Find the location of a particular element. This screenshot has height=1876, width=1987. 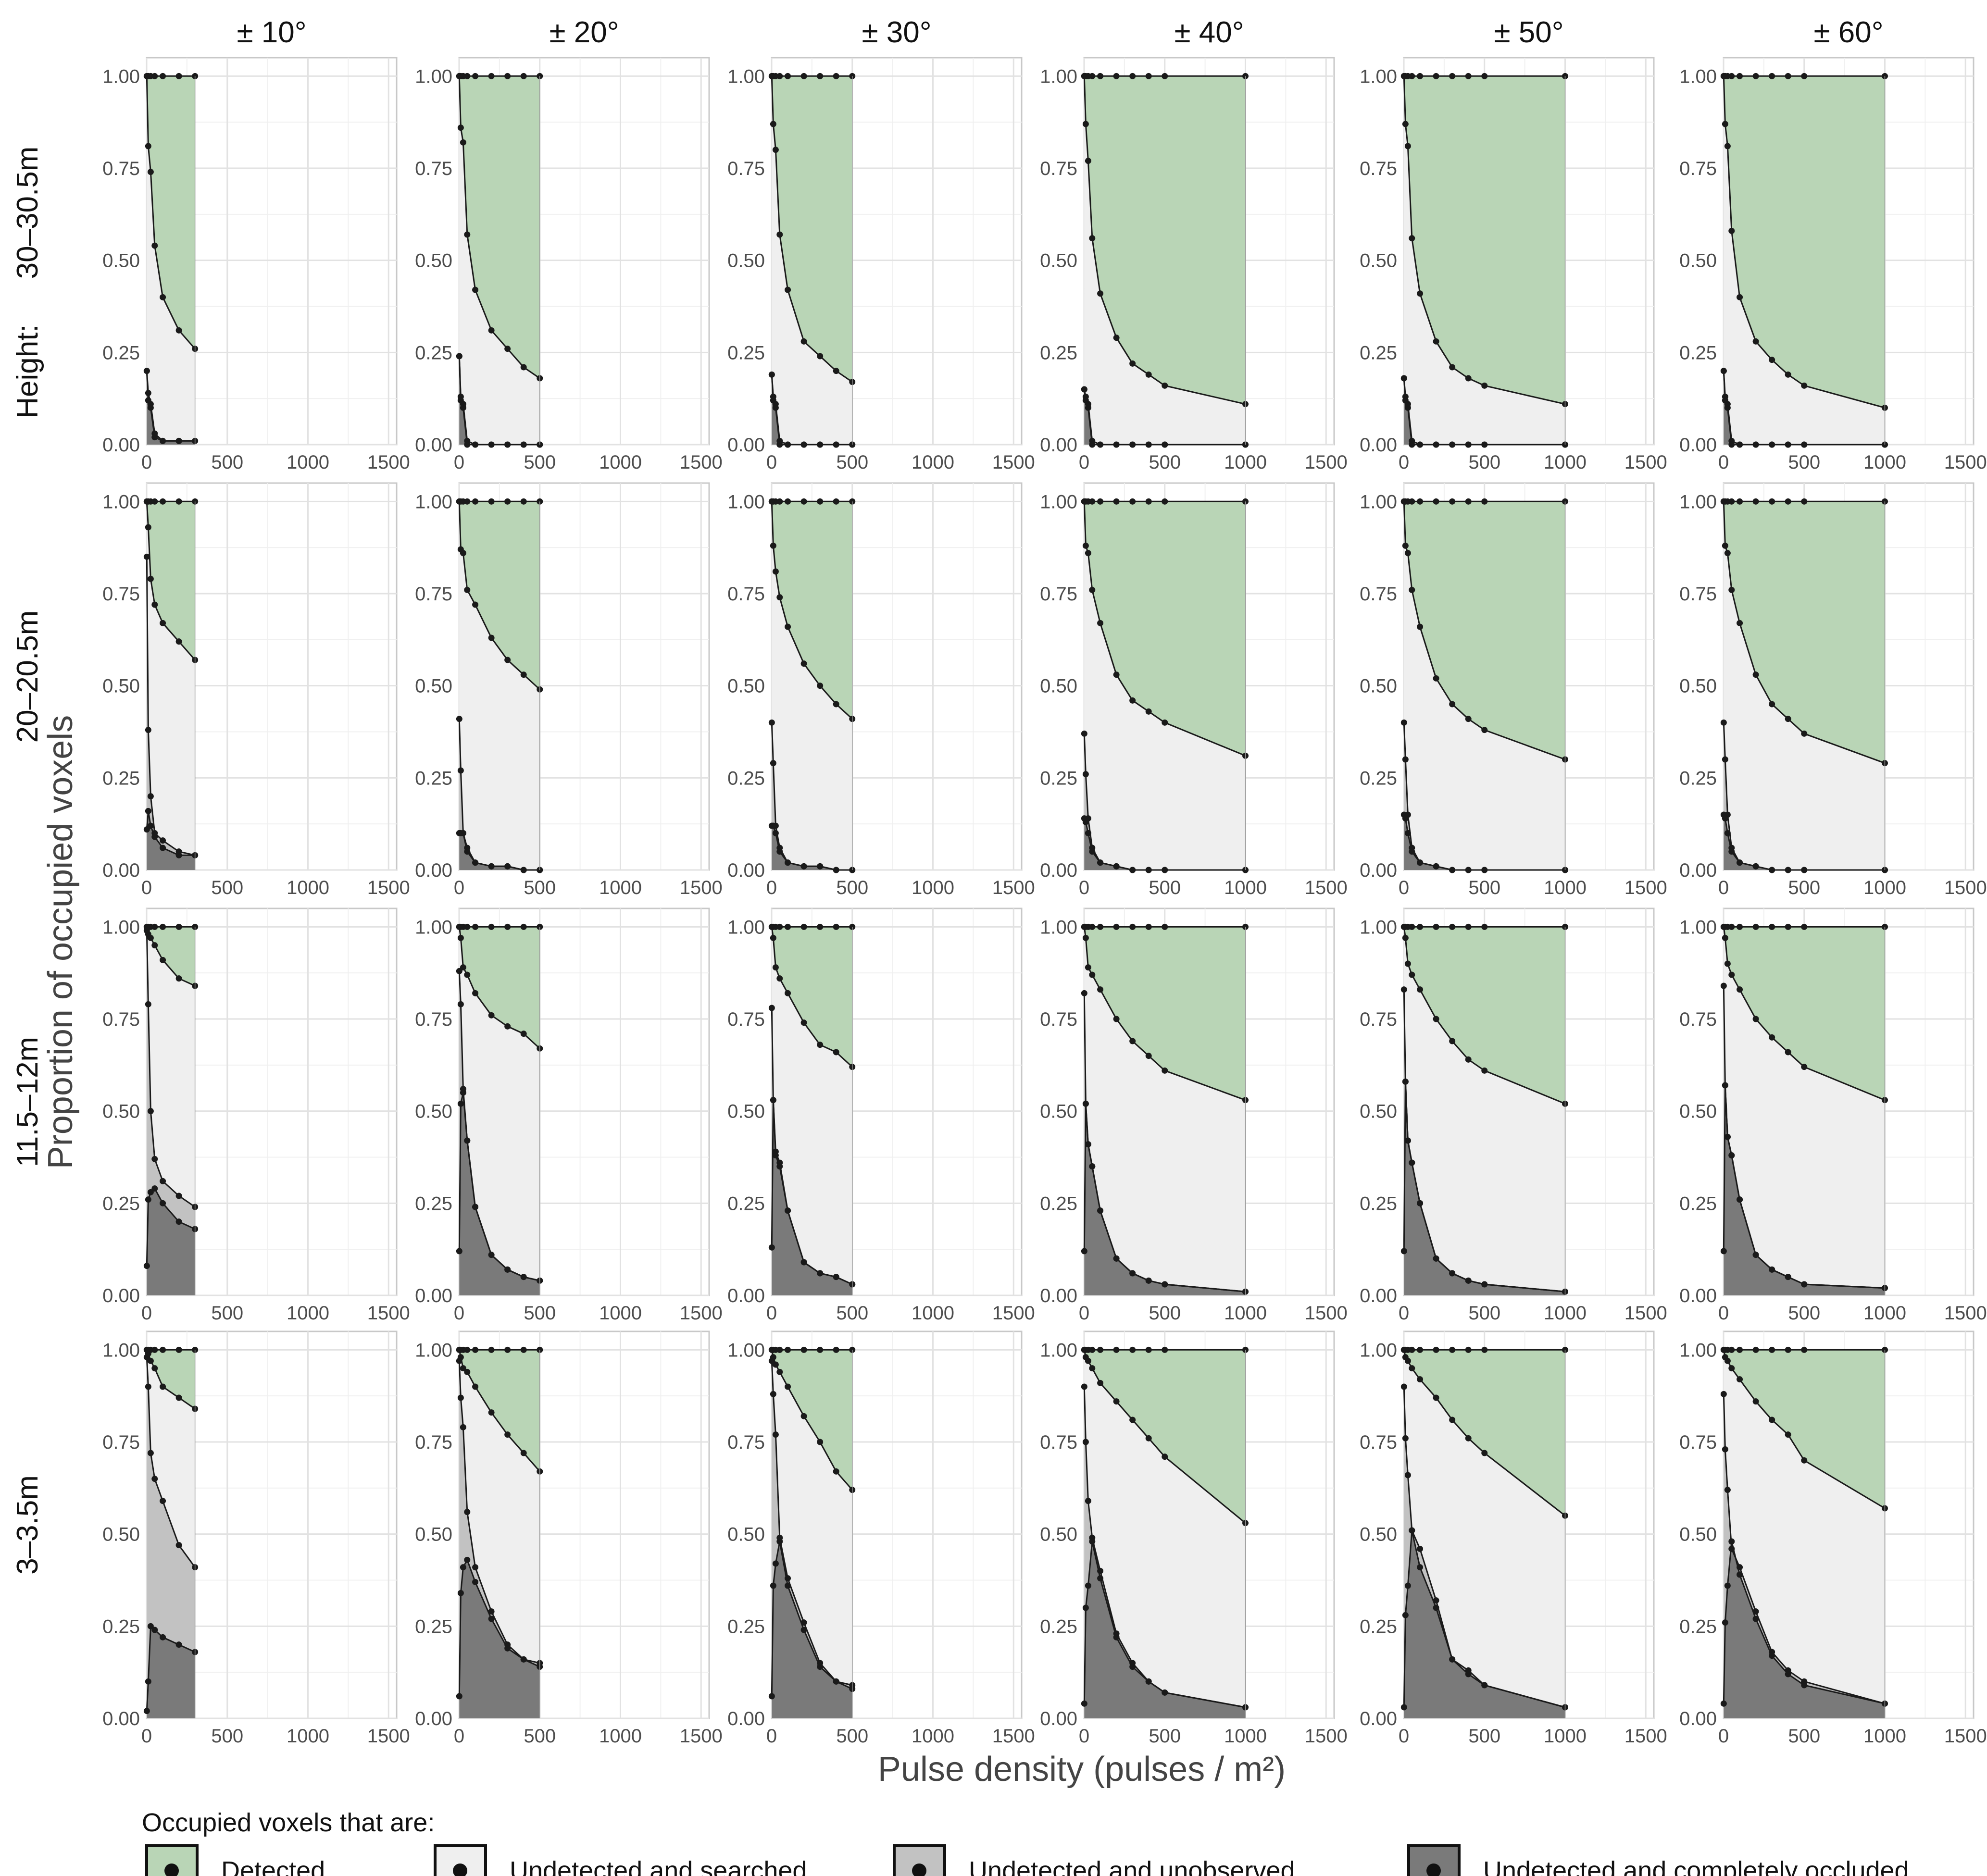

y-axis-label: Proportion of occupied voxels is located at coordinates (60, 942).